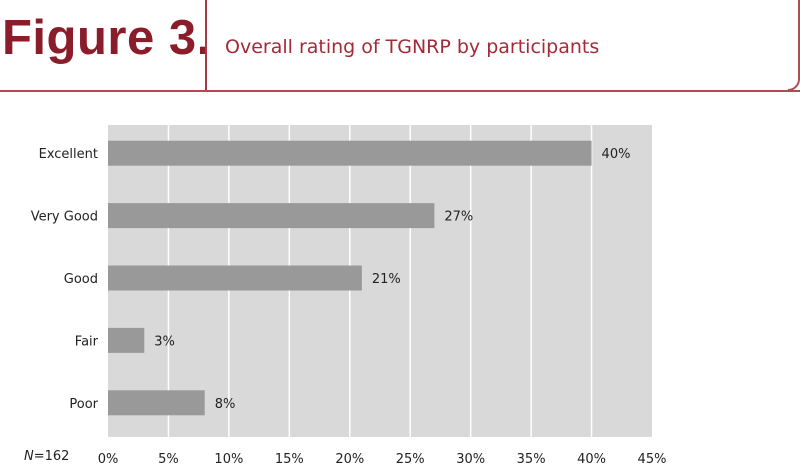 Image resolution: width=800 pixels, height=465 pixels. Describe the element at coordinates (126, 340) in the screenshot. I see `bar-fair` at that location.